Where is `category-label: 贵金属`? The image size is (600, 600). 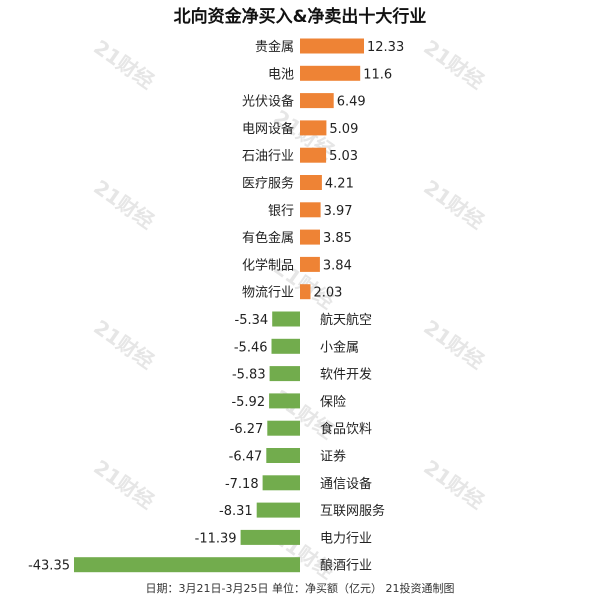
category-label: 贵金属 is located at coordinates (274, 47).